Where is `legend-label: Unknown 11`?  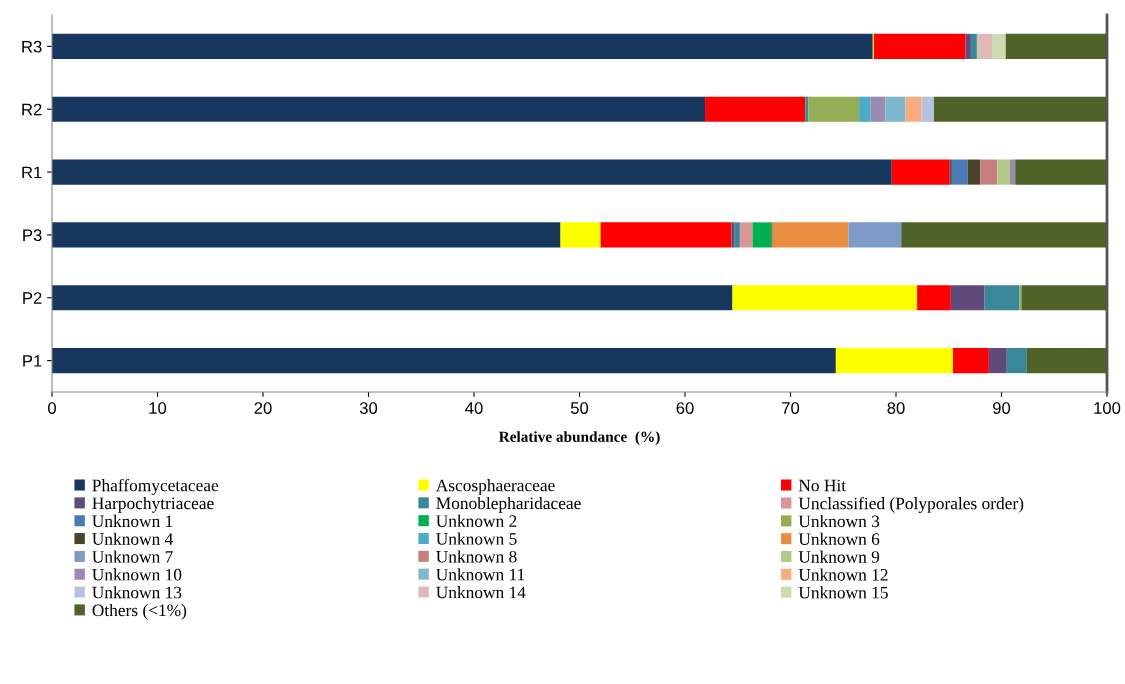 legend-label: Unknown 11 is located at coordinates (480, 574).